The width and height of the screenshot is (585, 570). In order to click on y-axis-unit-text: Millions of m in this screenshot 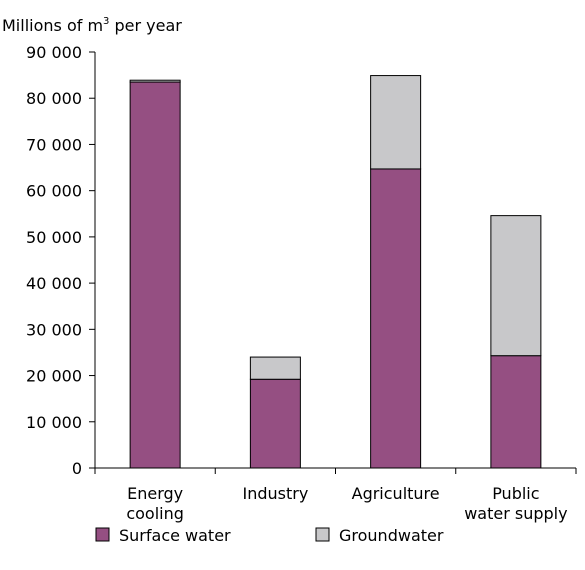, I will do `click(52, 25)`.